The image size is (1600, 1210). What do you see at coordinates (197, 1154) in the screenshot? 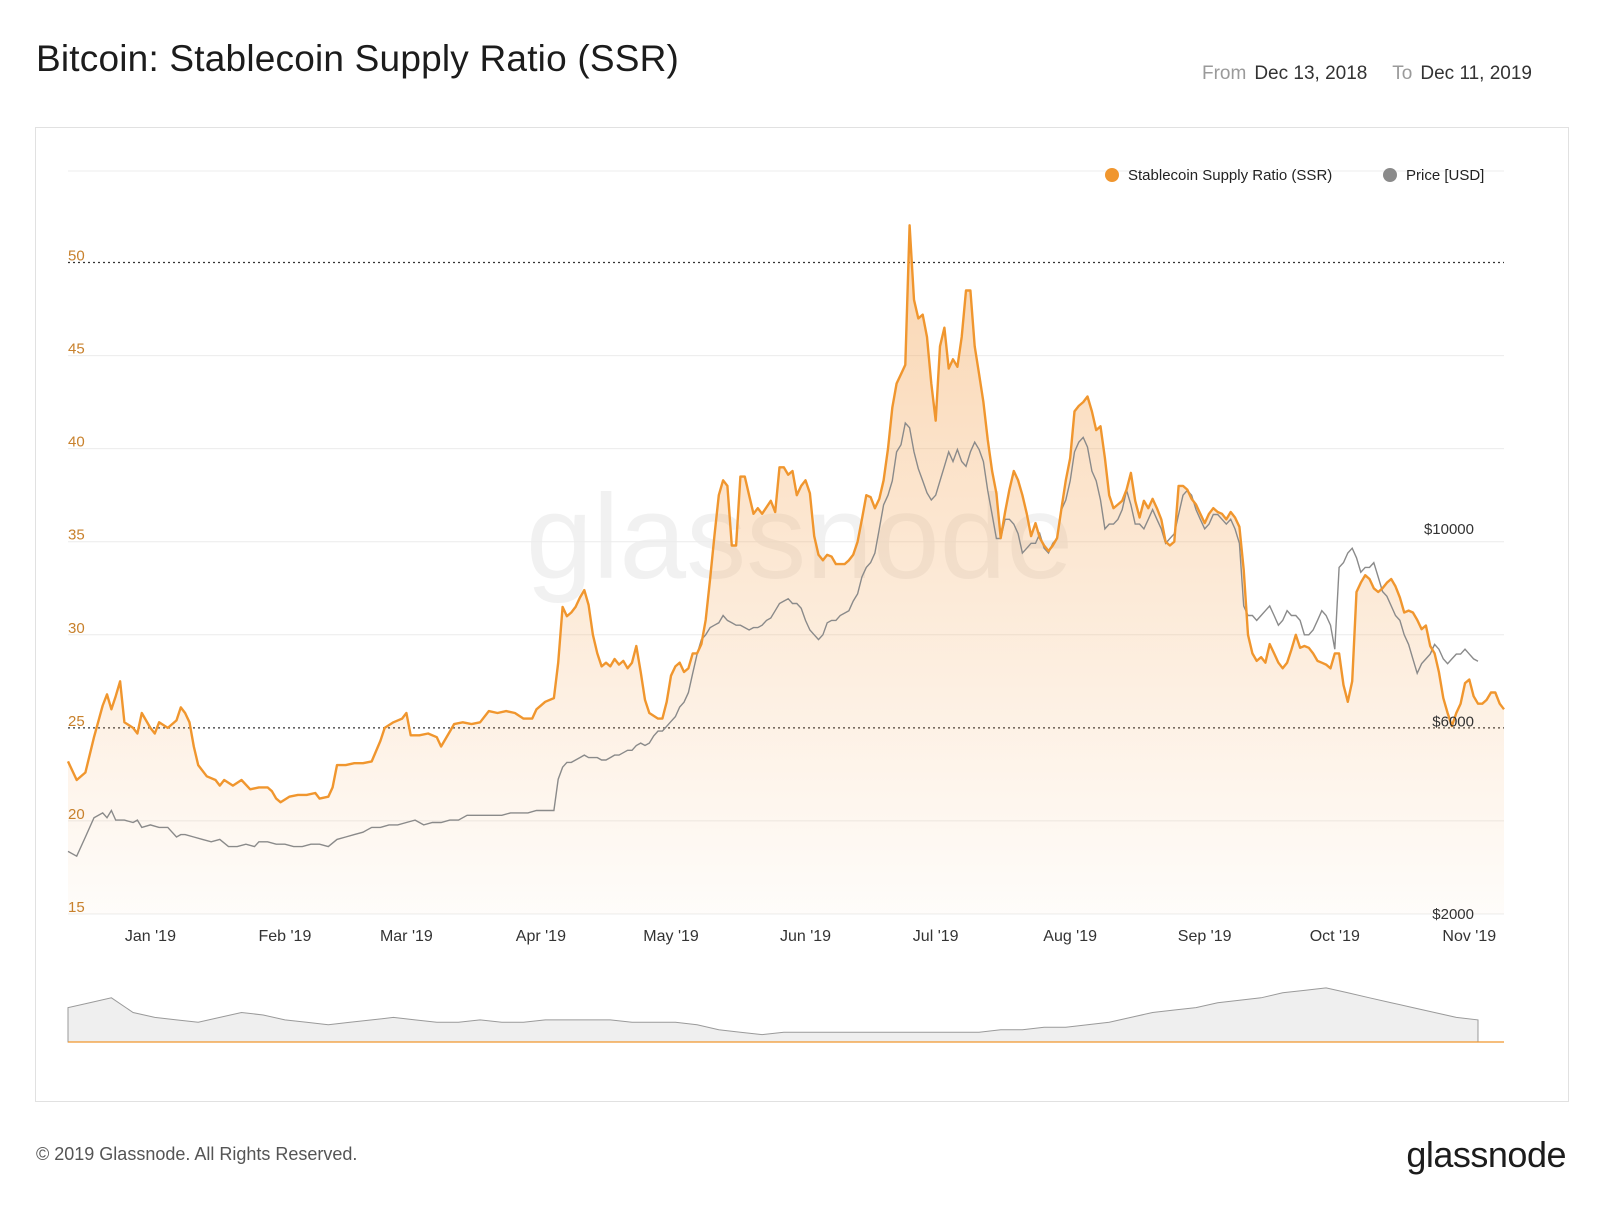
I see `copyright-text: © 2019 Glassnode. All Rights Reserved.` at bounding box center [197, 1154].